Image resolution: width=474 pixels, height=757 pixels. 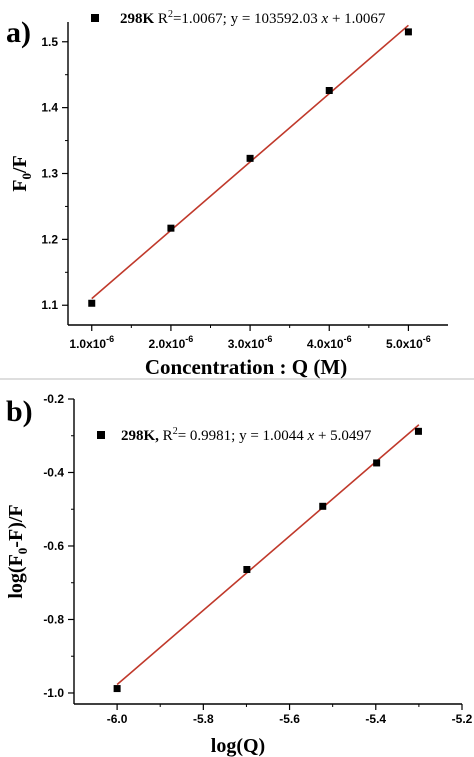 What do you see at coordinates (246, 344) in the screenshot?
I see `x-tick-mantissa: 3.0x10` at bounding box center [246, 344].